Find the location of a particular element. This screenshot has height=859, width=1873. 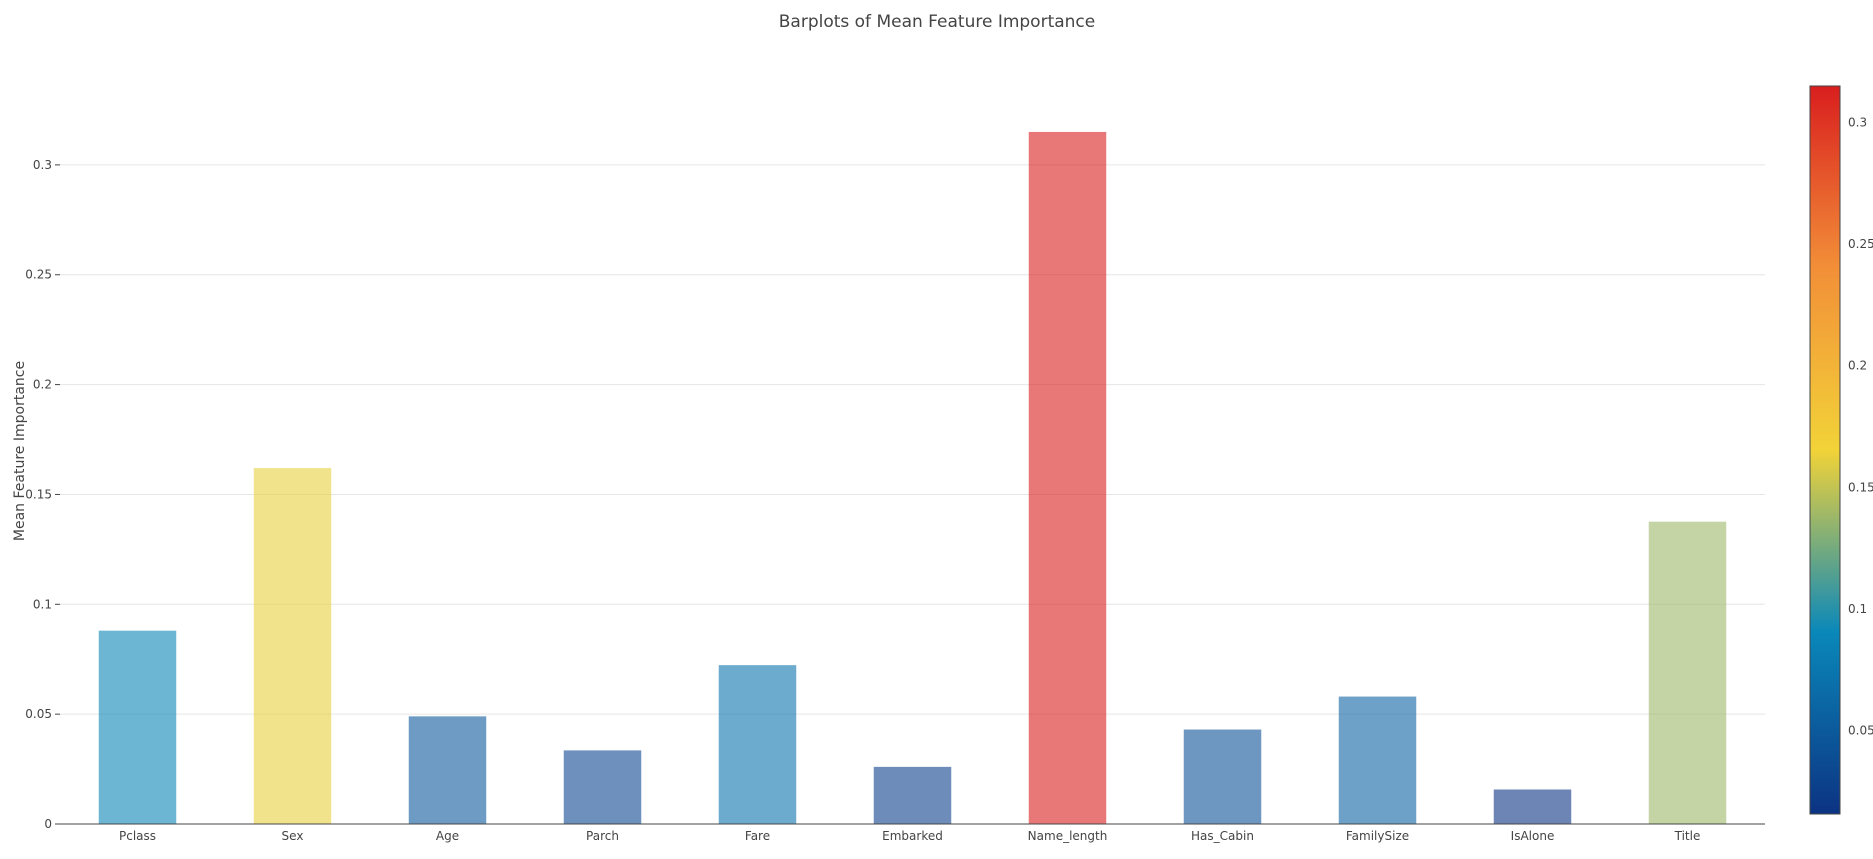

colorbar-tick-label: 0.05 is located at coordinates (1860, 731).